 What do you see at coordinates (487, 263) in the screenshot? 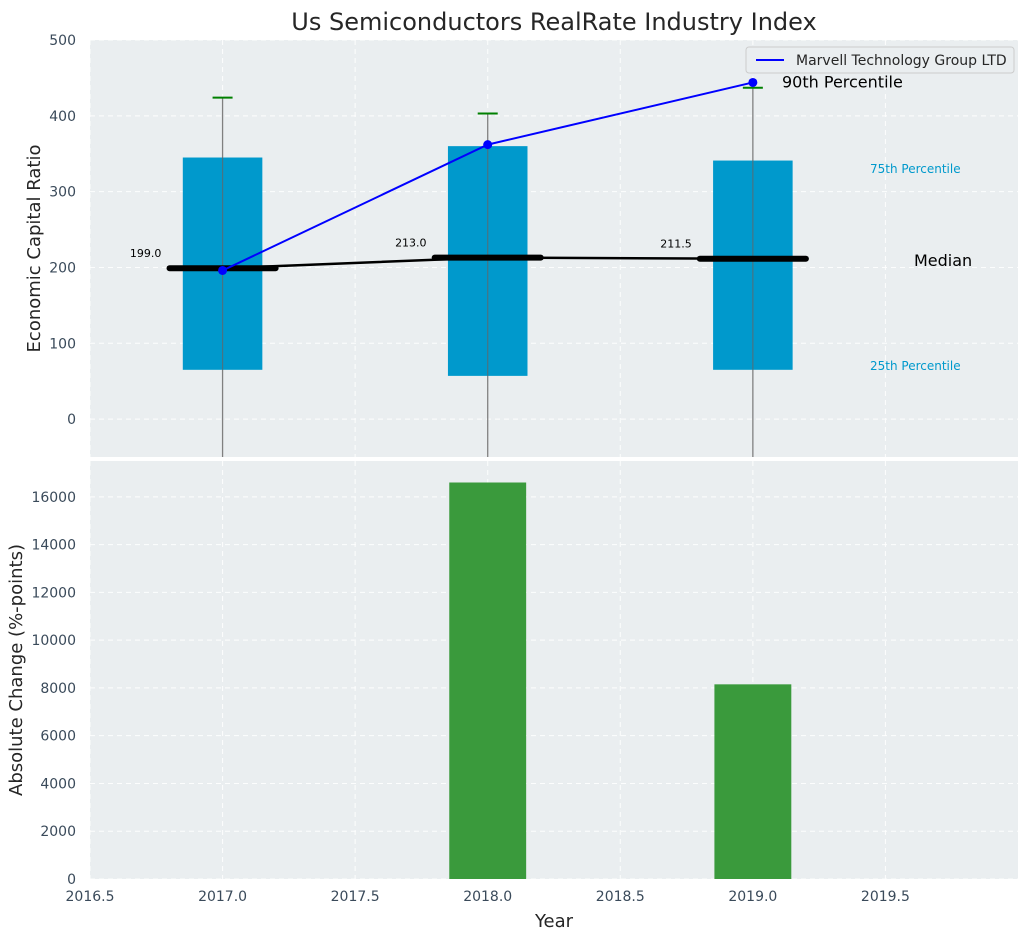
I see `median-trend-line` at bounding box center [487, 263].